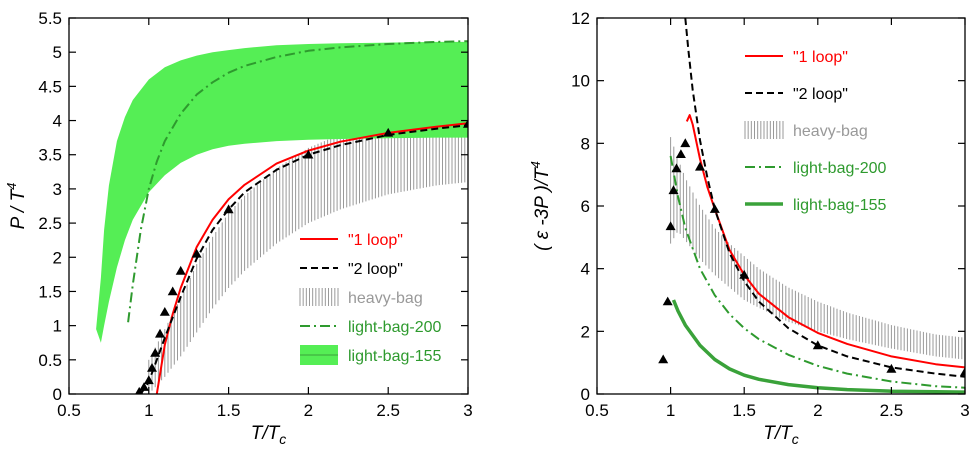 This screenshot has height=458, width=971. What do you see at coordinates (580, 18) in the screenshot?
I see `y-tick-label: 12` at bounding box center [580, 18].